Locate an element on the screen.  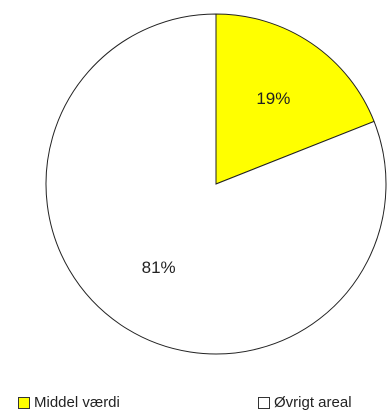
legend-swatch-middel-vaerdi is located at coordinates (24, 402).